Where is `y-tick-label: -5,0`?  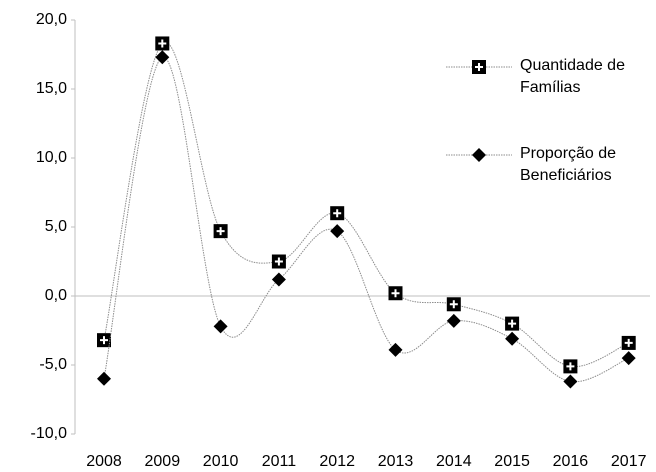 y-tick-label: -5,0 is located at coordinates (53, 364).